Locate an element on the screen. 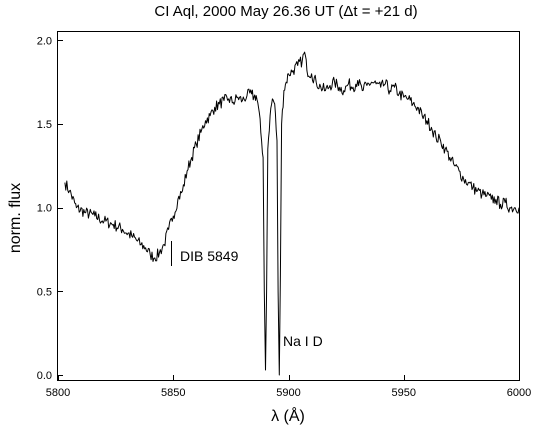  annotation-dib-5849: DIB 5849 is located at coordinates (209, 256).